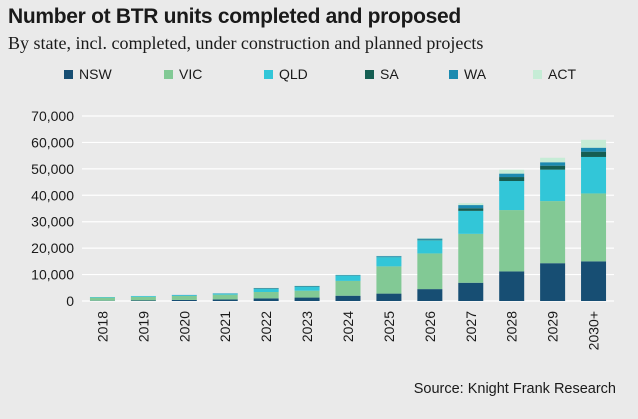 This screenshot has height=419, width=638. Describe the element at coordinates (475, 74) in the screenshot. I see `legend-label-wa: WA` at that location.